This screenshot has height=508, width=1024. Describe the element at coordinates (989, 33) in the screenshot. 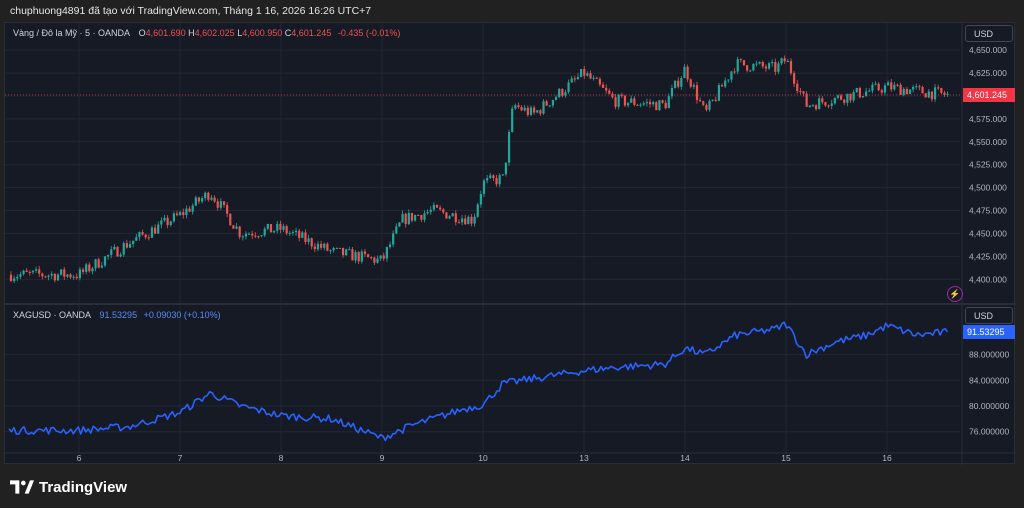

I see `top-currency-button: USD` at that location.